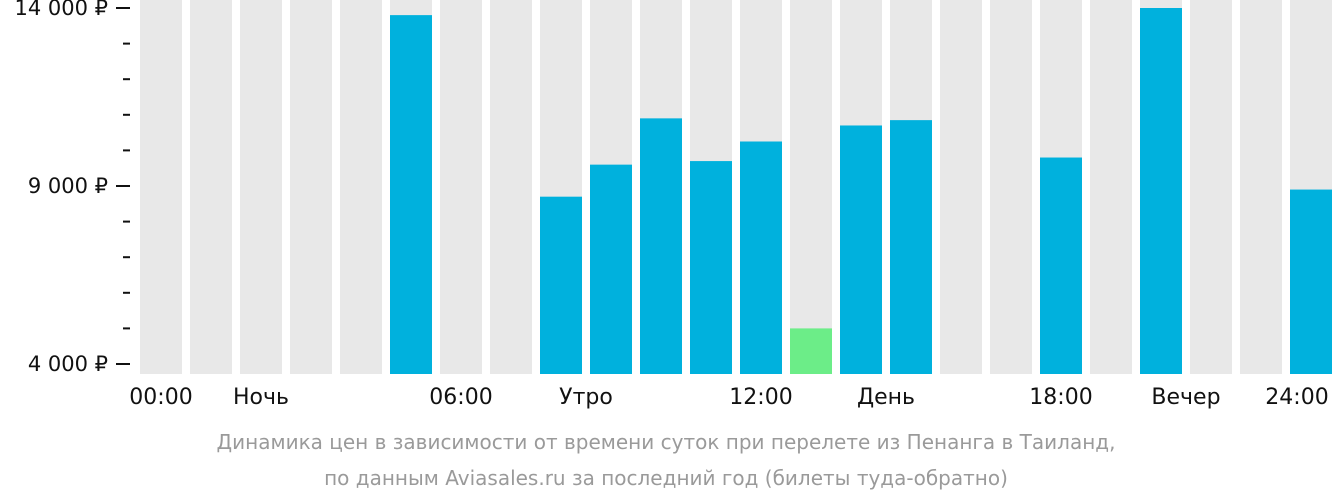 Image resolution: width=1332 pixels, height=502 pixels. What do you see at coordinates (68, 364) in the screenshot?
I see `y-tick-label: 4 000 ₽` at bounding box center [68, 364].